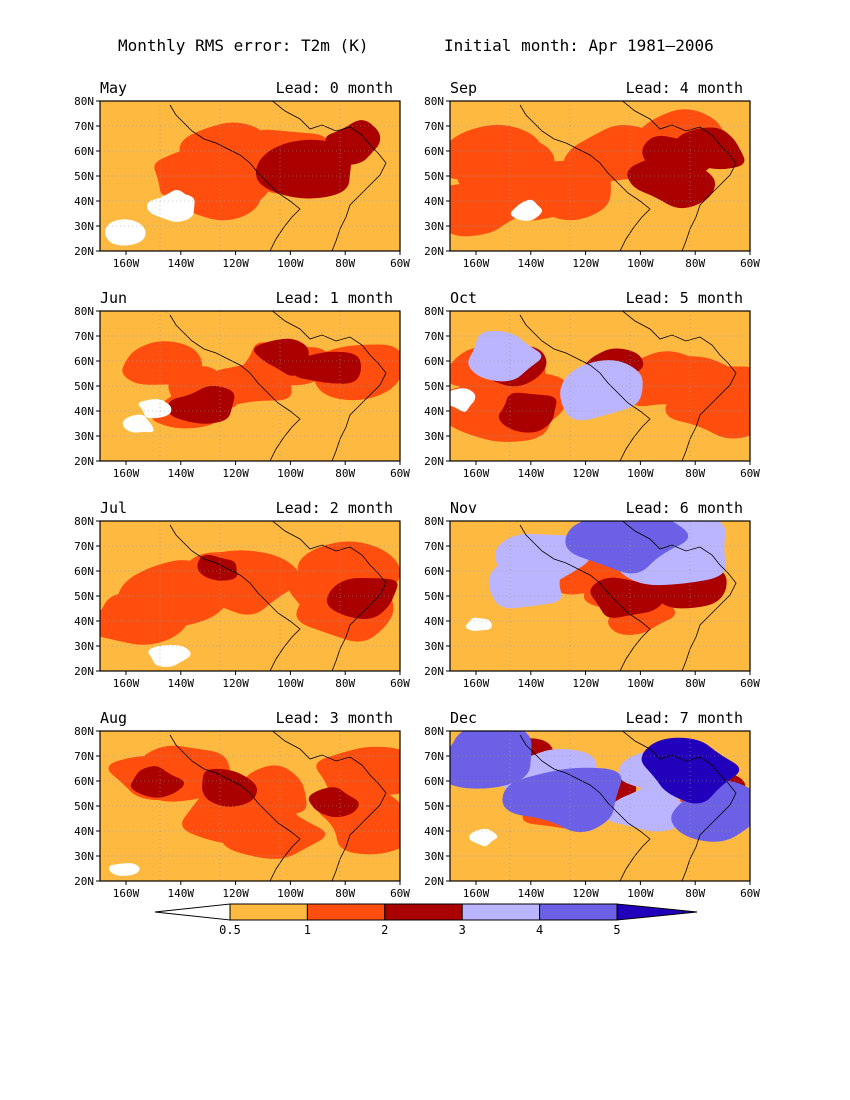 The width and height of the screenshot is (850, 1100). Describe the element at coordinates (113, 298) in the screenshot. I see `panel-month: Jun` at that location.